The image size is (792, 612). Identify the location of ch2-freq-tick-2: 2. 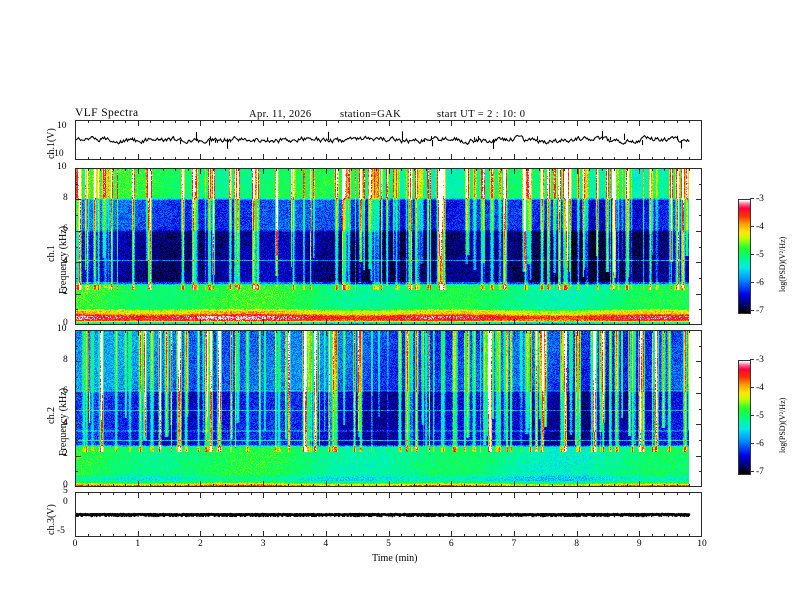
(65, 454).